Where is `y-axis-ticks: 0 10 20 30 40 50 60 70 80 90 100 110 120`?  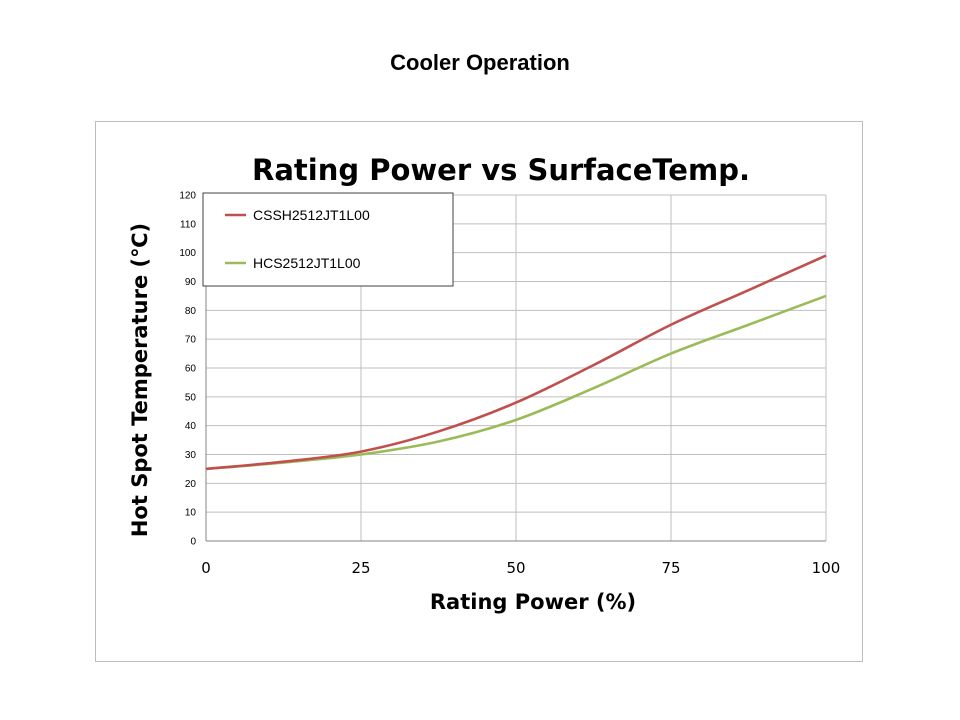 y-axis-ticks: 0 10 20 30 40 50 60 70 80 90 100 110 120 is located at coordinates (187, 369).